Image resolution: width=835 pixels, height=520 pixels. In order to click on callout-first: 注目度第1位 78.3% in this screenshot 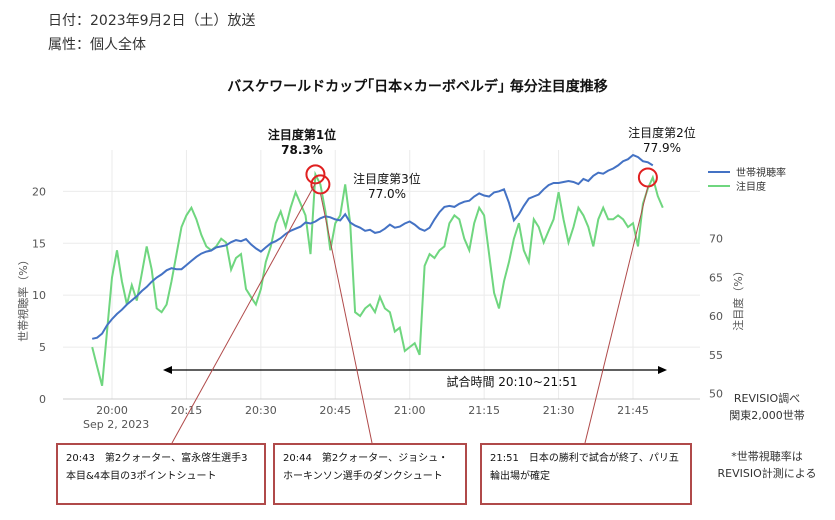, I will do `click(302, 143)`.